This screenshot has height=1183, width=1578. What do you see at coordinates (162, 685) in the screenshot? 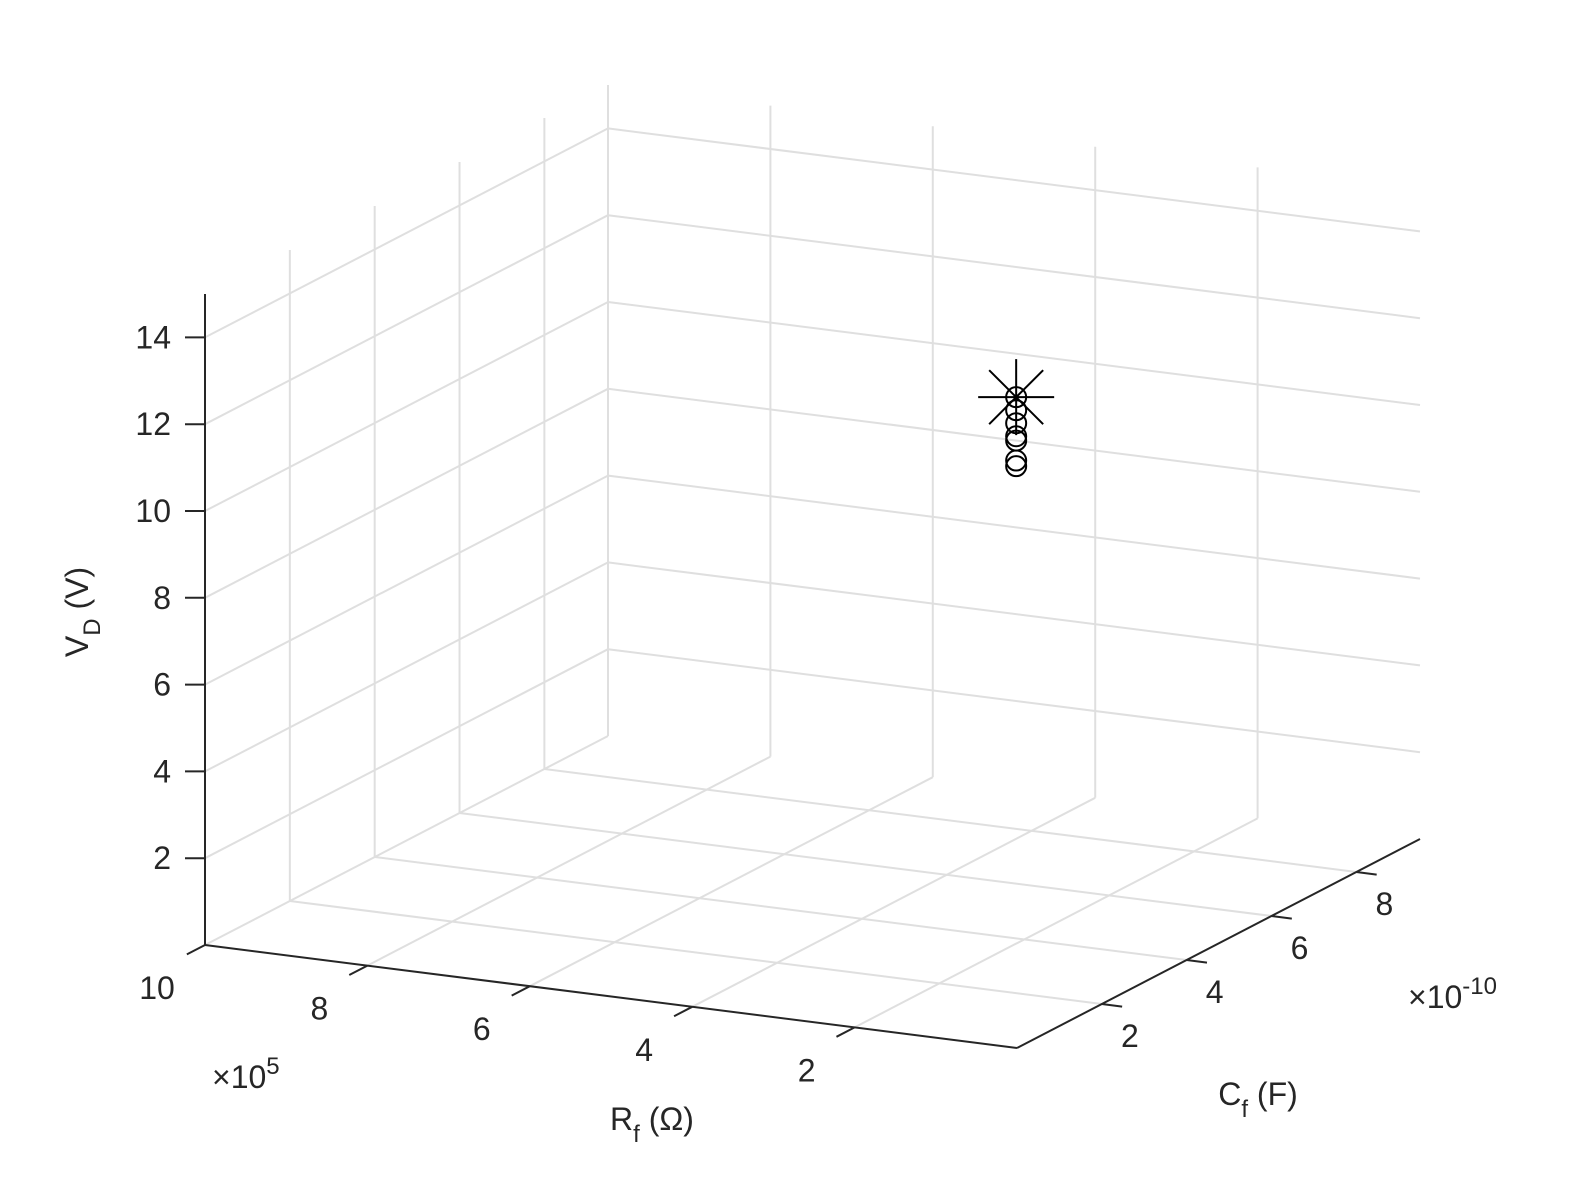
I see `z-tick-label: 6` at bounding box center [162, 685].